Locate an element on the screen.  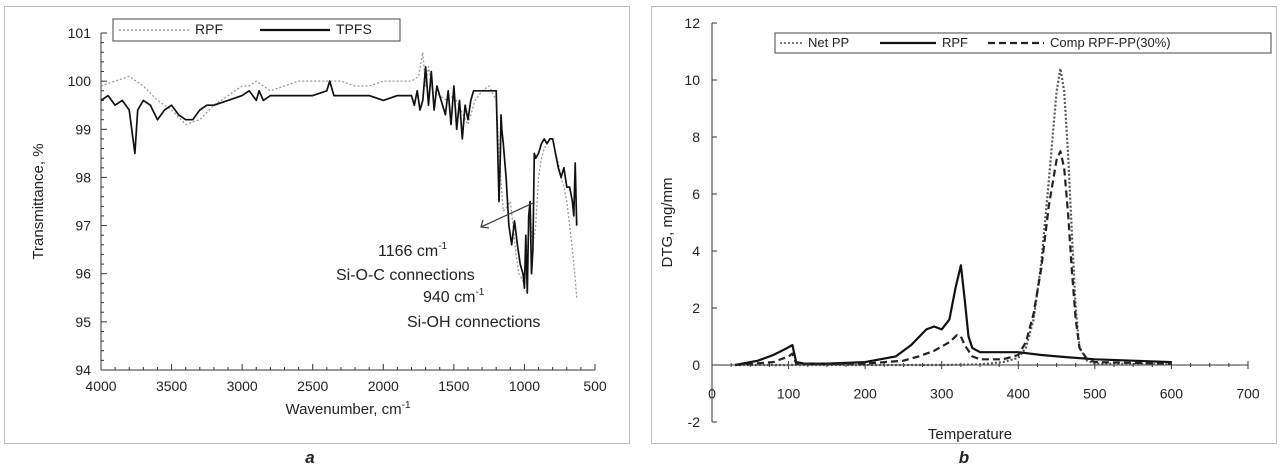
x-axis-label: Temperature is located at coordinates (970, 434).